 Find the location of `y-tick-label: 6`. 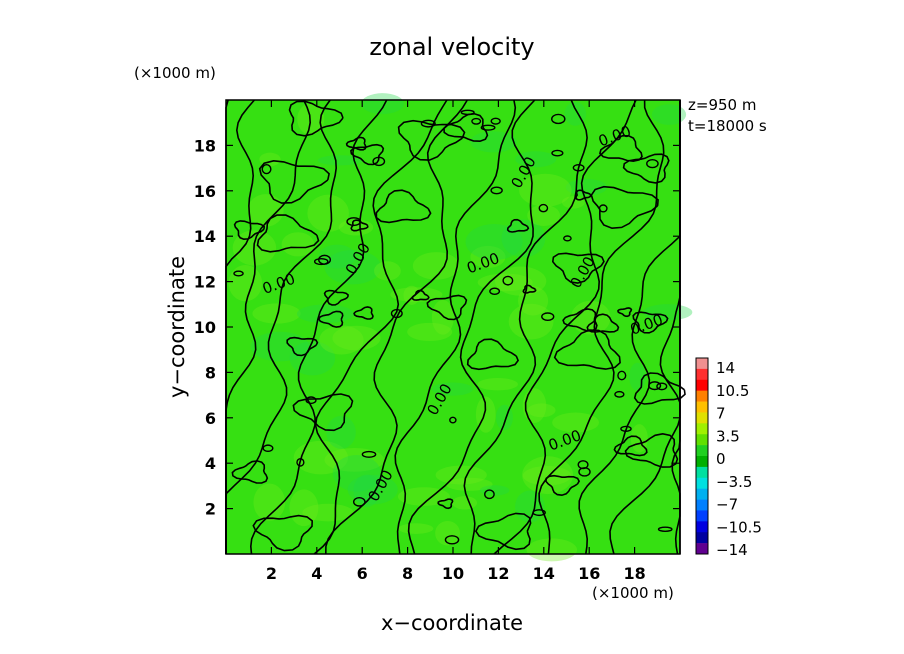

y-tick-label: 6 is located at coordinates (210, 418).